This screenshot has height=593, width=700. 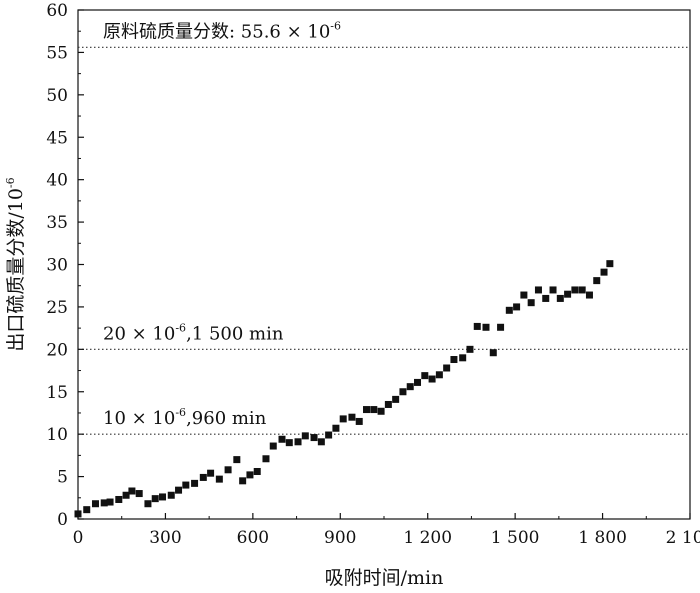 I want to click on x-tick-label: 1 500, so click(x=515, y=538).